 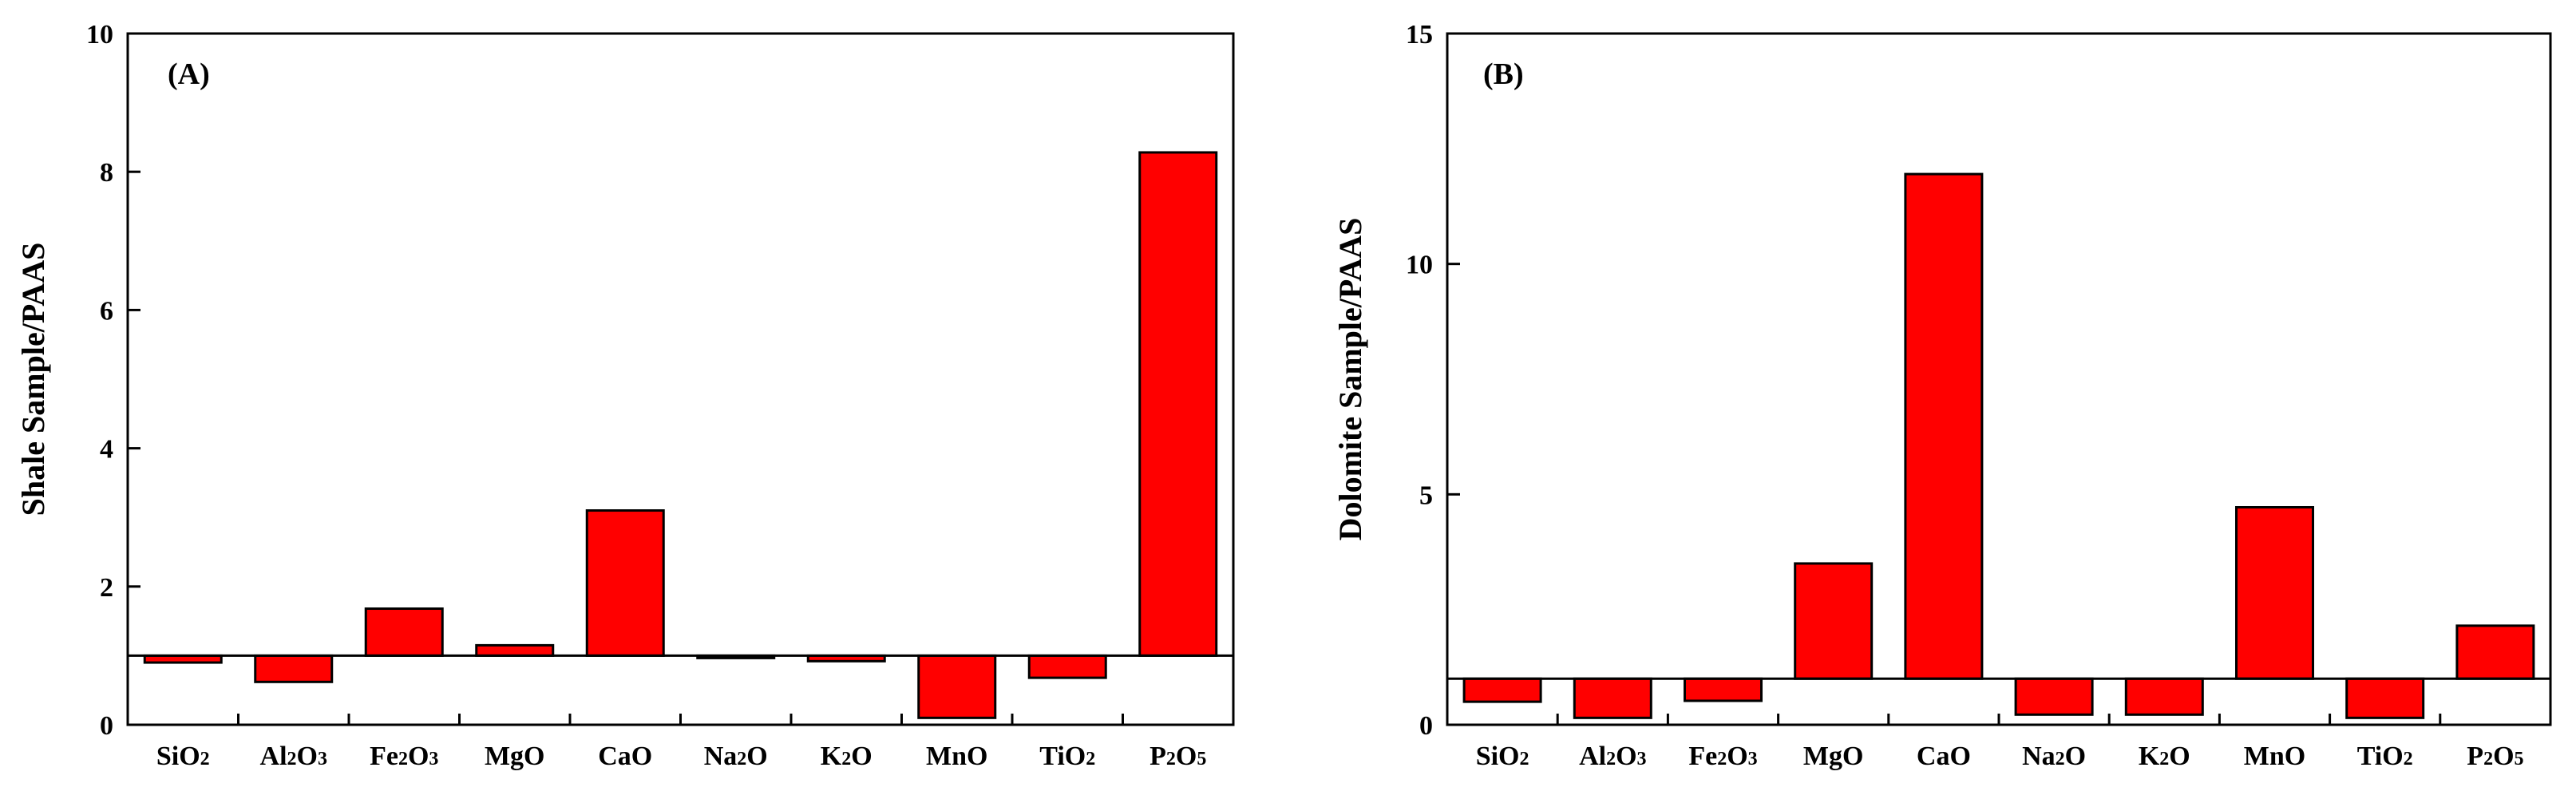 What do you see at coordinates (99, 34) in the screenshot?
I see `panel-a-ytick-label: 10` at bounding box center [99, 34].